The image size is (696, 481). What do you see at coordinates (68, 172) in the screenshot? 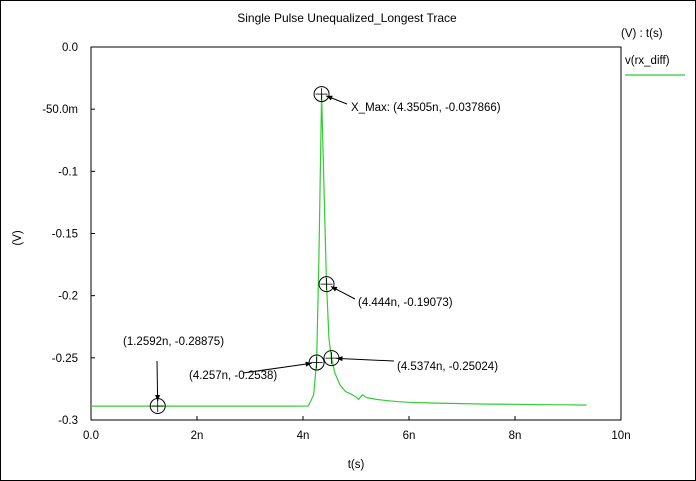
I see `y-tick-label: -0.1` at bounding box center [68, 172].